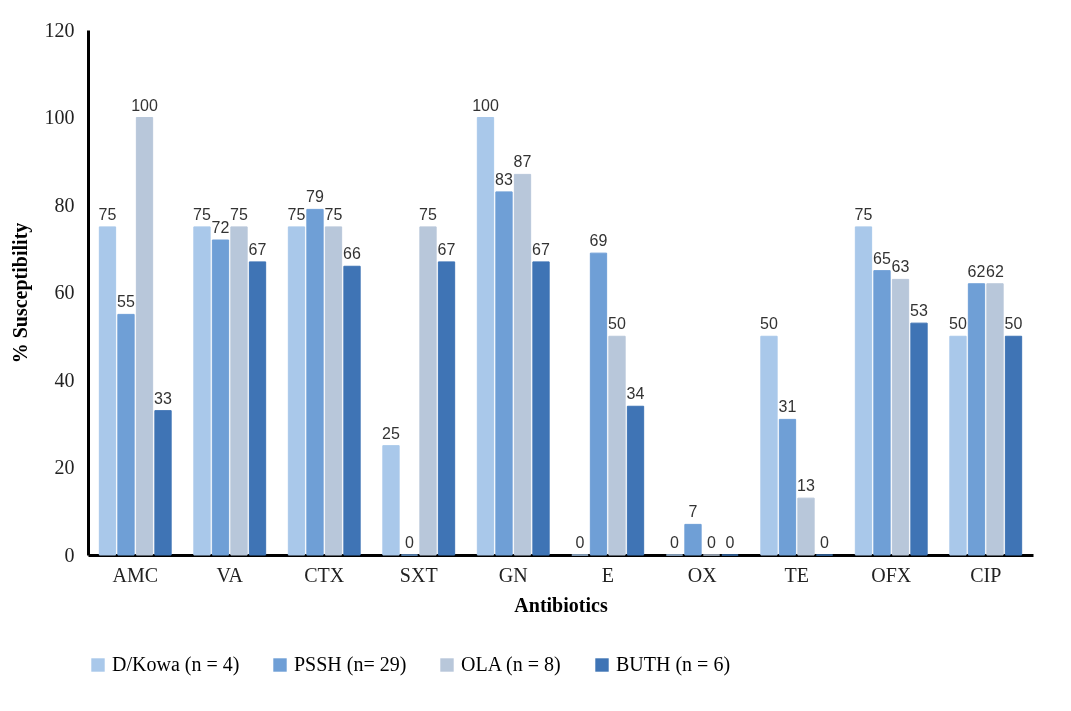  Describe the element at coordinates (418, 574) in the screenshot. I see `x-tick-label: SXT` at that location.